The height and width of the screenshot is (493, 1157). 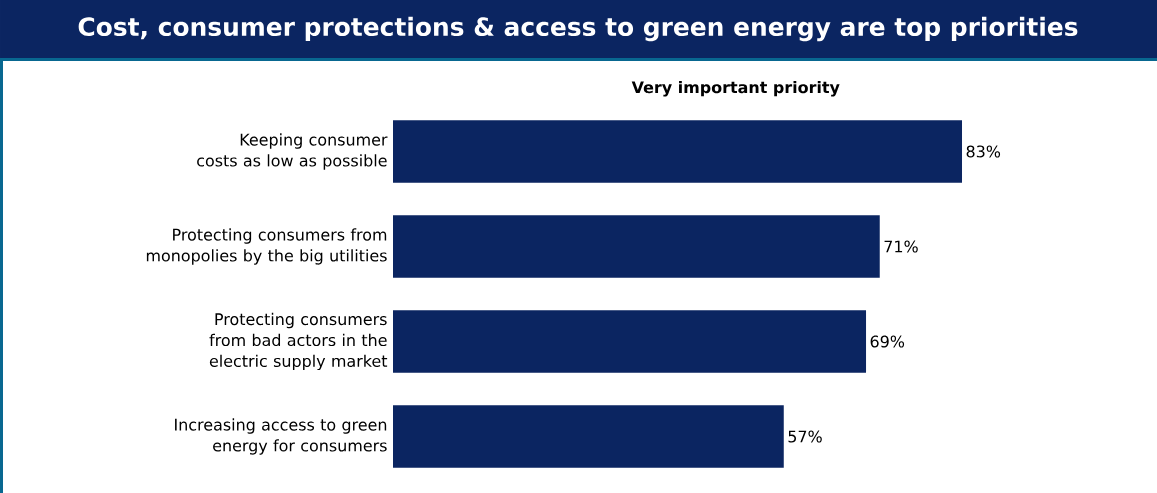 What do you see at coordinates (281, 436) in the screenshot?
I see `y-tick-label: Increasing access to green energy for consumers` at bounding box center [281, 436].